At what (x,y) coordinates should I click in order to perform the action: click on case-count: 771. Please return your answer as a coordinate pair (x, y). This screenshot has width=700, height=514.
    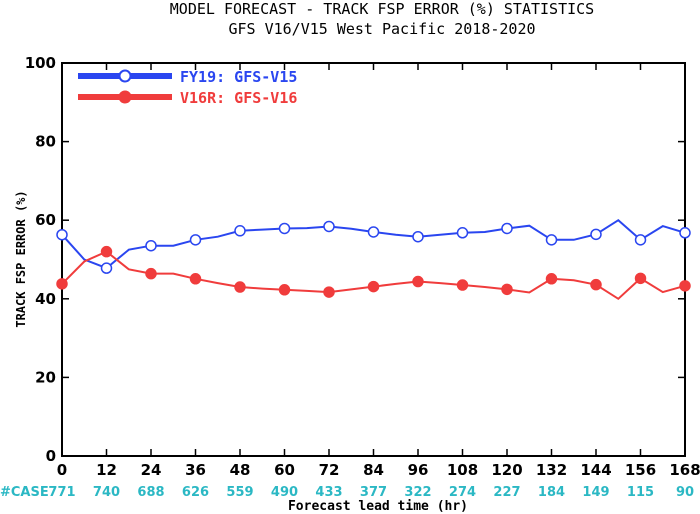
    Looking at the image, I should click on (61, 492).